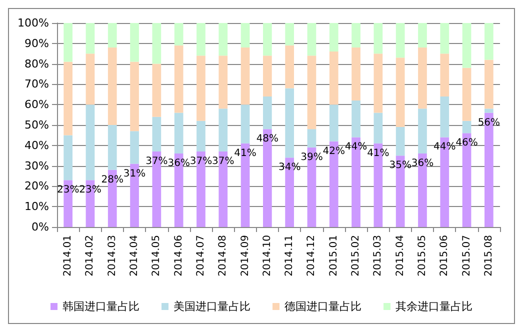 This screenshot has width=523, height=332. Describe the element at coordinates (134, 174) in the screenshot. I see `data-label: 31%` at that location.